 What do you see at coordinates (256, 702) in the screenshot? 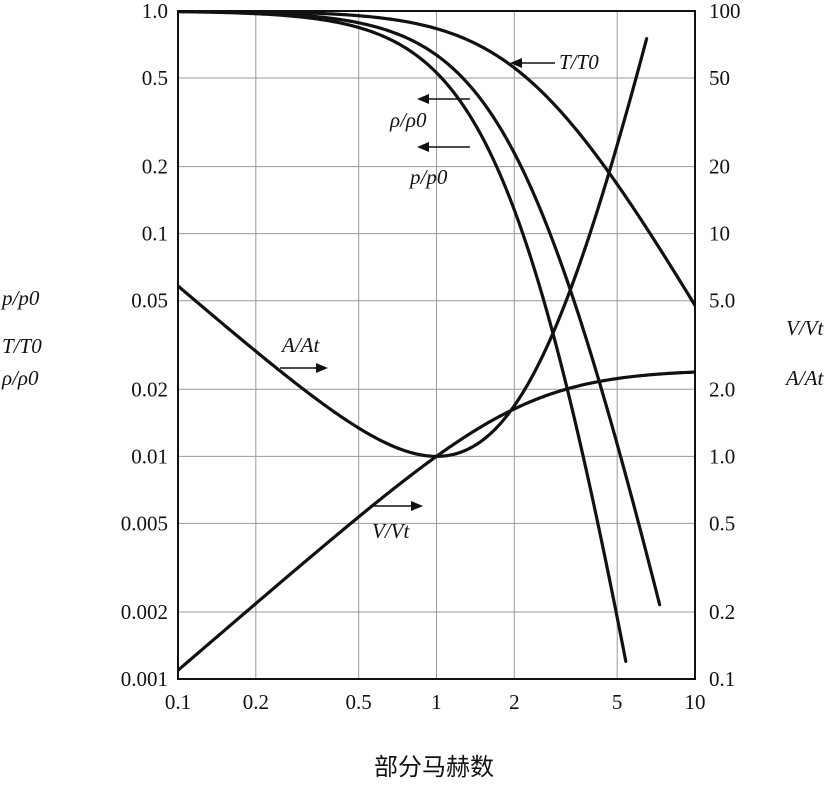
I see `x-tick-label: 0.2` at bounding box center [256, 702].